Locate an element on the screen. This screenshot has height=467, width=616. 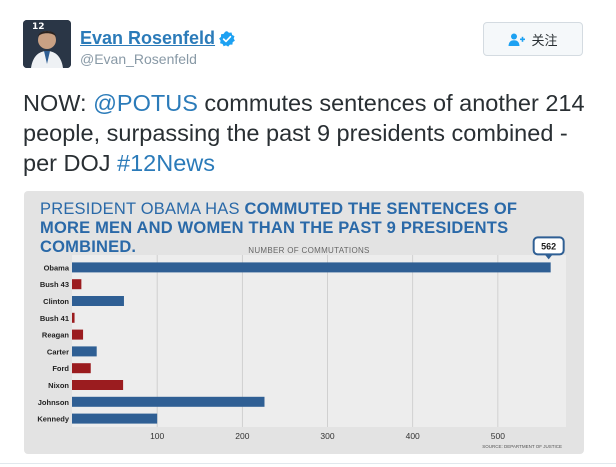
bar-johnson is located at coordinates (168, 401).